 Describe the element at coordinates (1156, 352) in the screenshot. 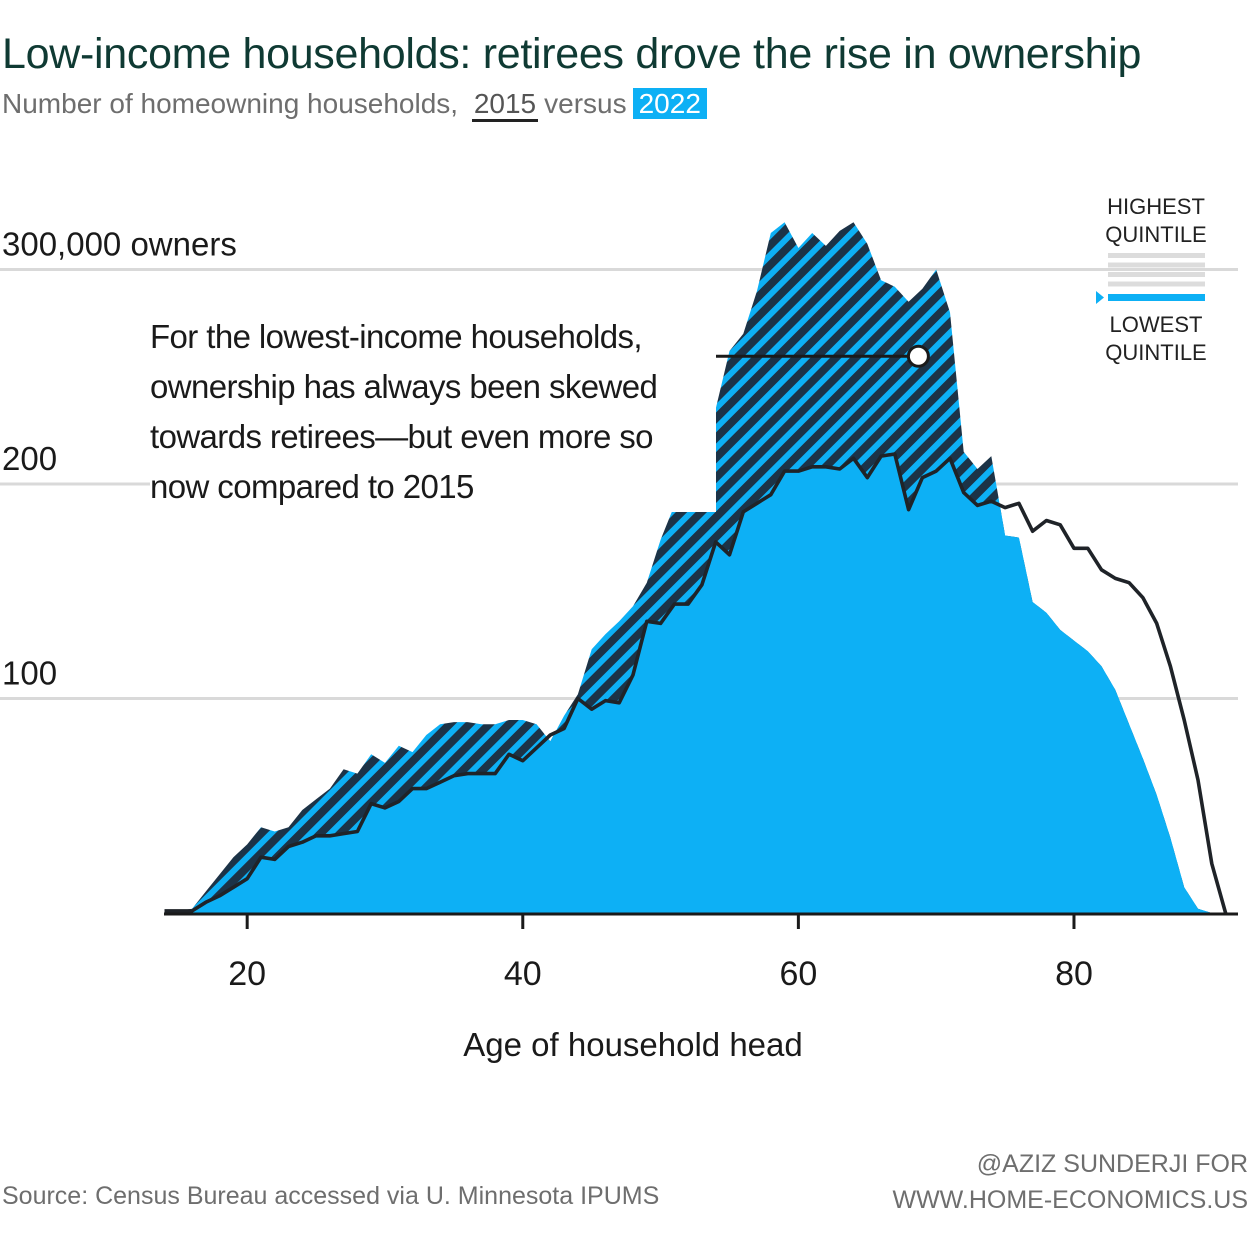

I see `legend-lowest-line2: QUINTILE` at that location.